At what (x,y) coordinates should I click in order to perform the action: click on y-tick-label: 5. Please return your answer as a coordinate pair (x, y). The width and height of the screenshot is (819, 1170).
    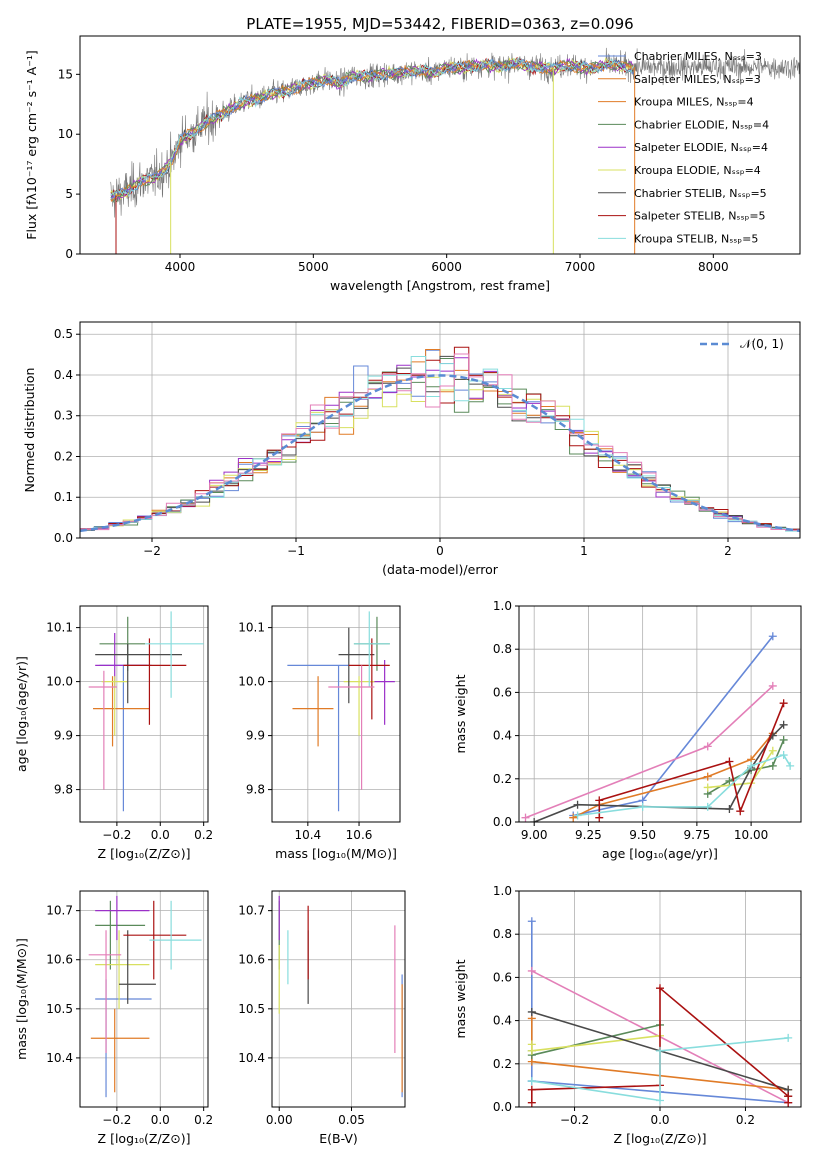
    Looking at the image, I should click on (69, 194).